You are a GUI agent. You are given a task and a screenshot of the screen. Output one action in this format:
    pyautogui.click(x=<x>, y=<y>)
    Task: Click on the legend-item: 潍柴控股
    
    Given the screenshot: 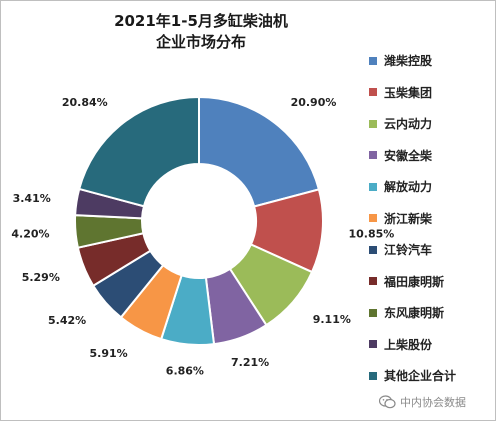 What is the action you would take?
    pyautogui.click(x=412, y=61)
    